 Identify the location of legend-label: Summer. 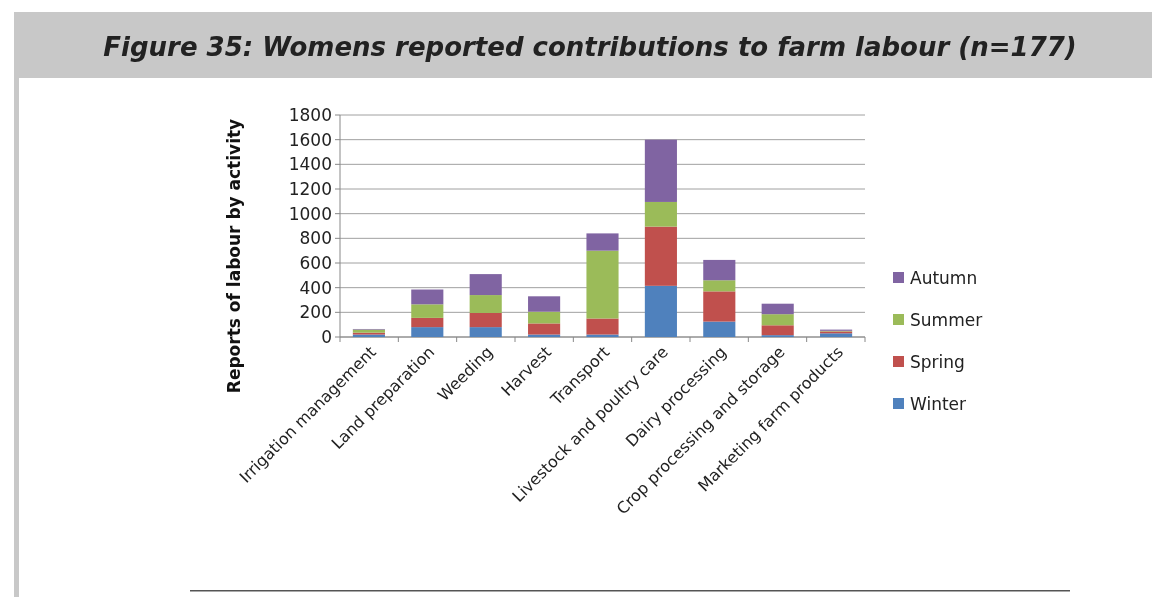
(946, 319).